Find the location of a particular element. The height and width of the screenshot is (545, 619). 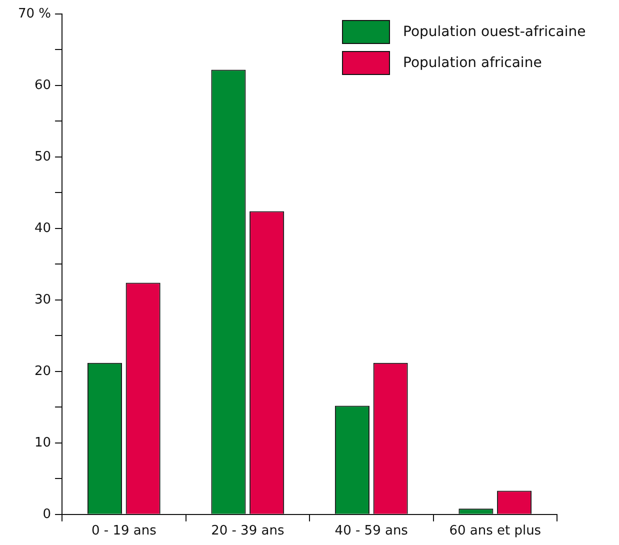

y-tick-label: 50 is located at coordinates (43, 156).